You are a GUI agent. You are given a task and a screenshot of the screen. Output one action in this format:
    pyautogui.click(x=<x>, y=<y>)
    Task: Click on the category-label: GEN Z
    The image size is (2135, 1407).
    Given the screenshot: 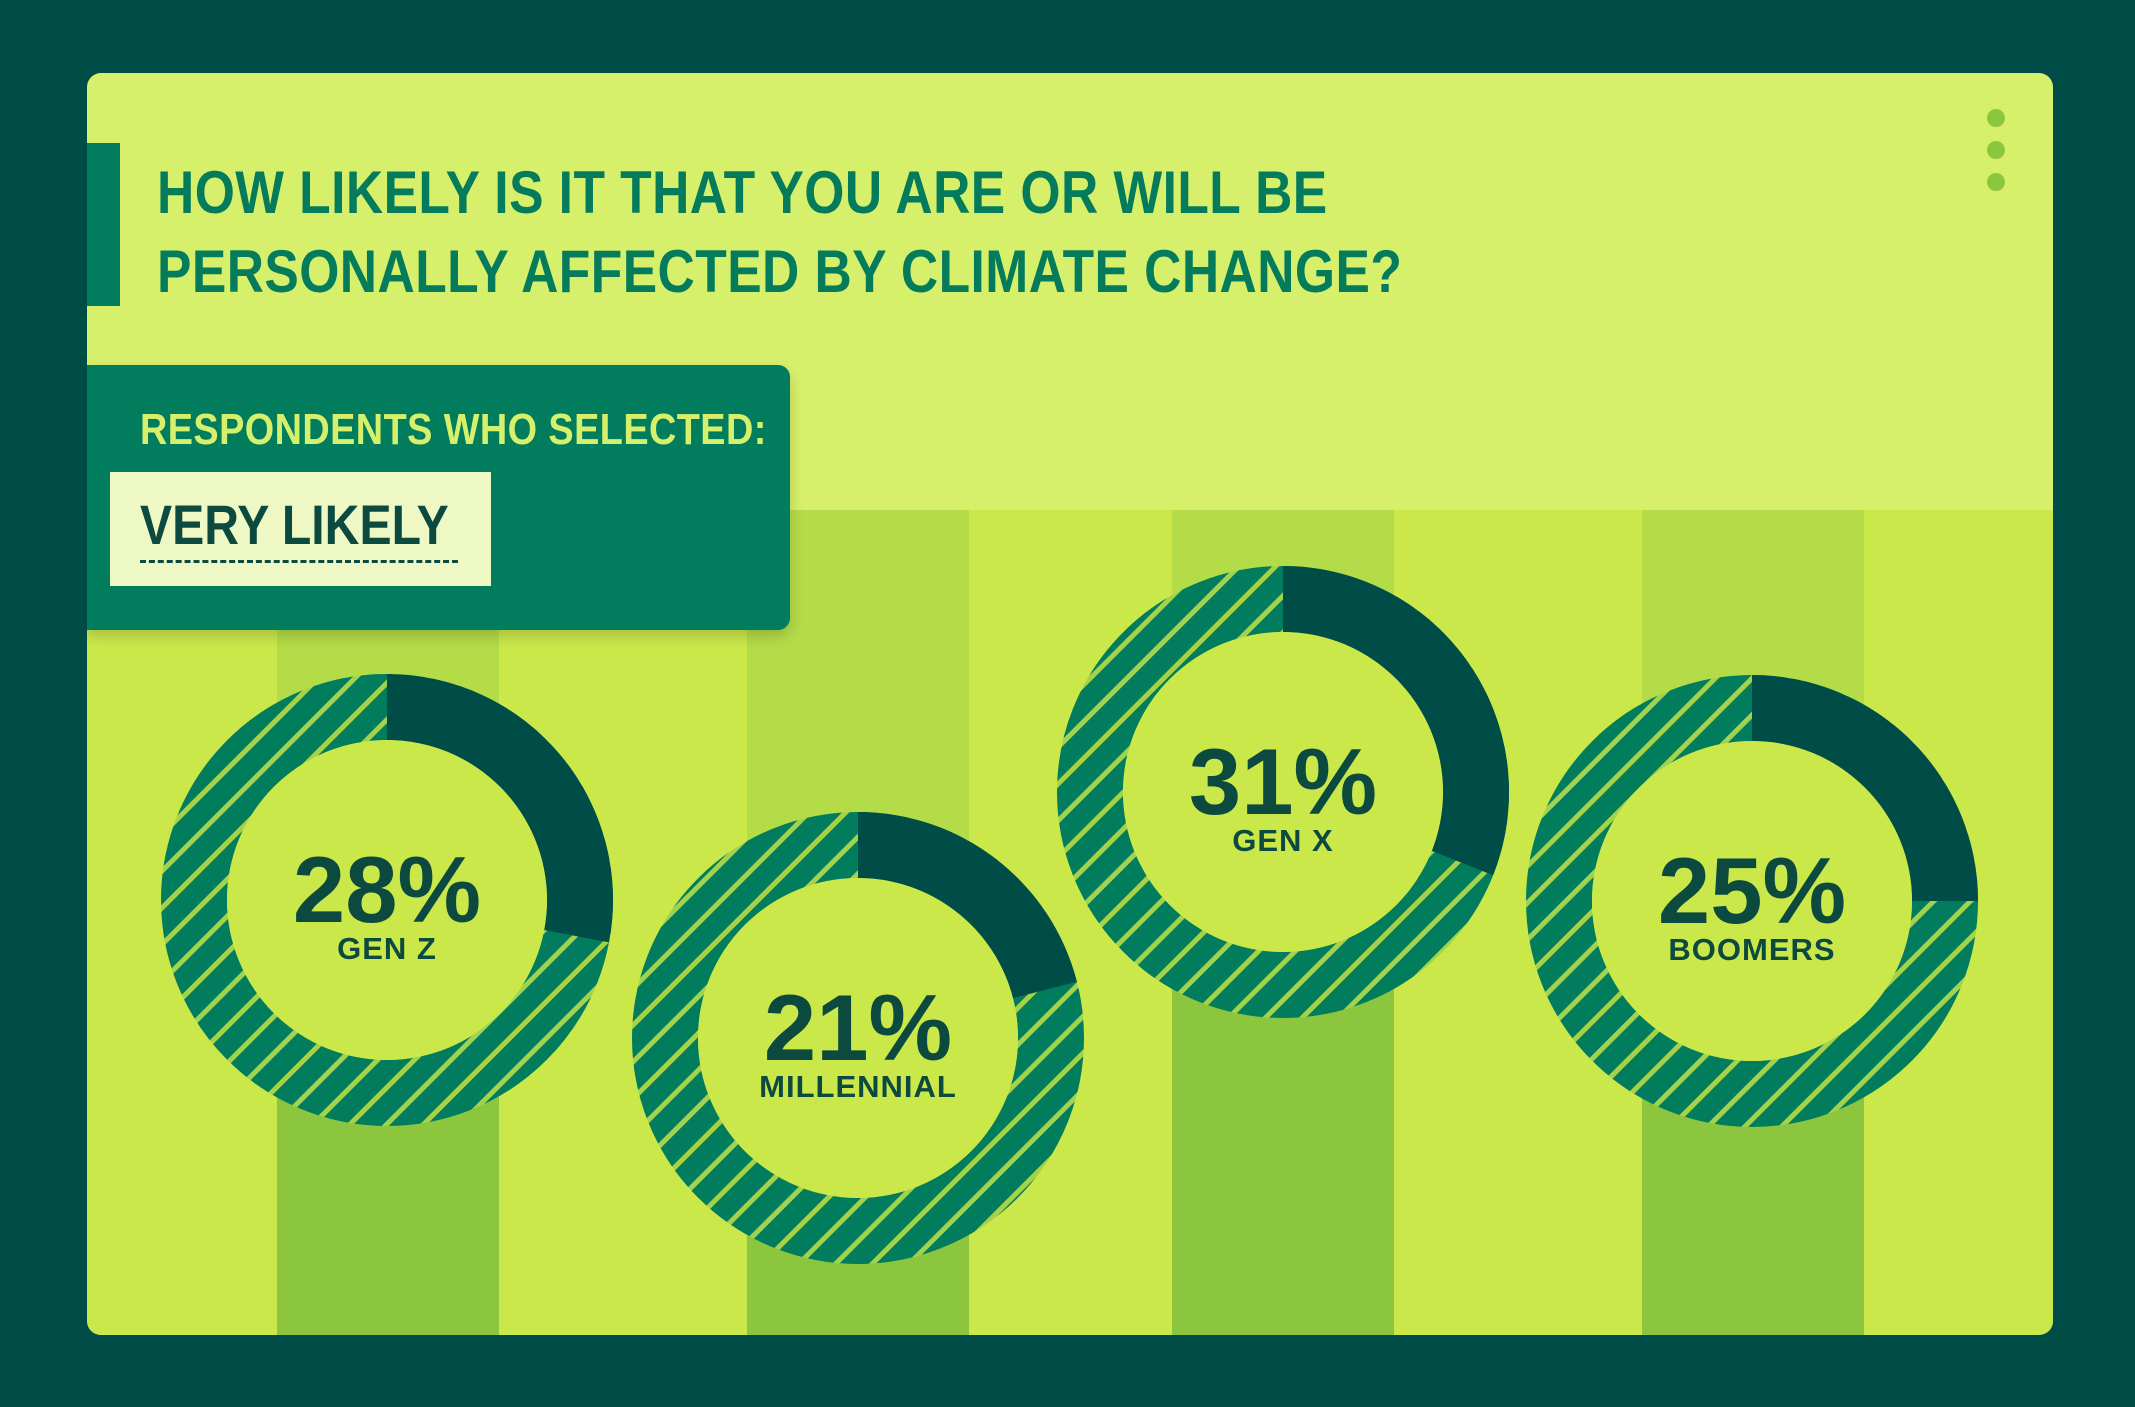 What is the action you would take?
    pyautogui.click(x=387, y=948)
    